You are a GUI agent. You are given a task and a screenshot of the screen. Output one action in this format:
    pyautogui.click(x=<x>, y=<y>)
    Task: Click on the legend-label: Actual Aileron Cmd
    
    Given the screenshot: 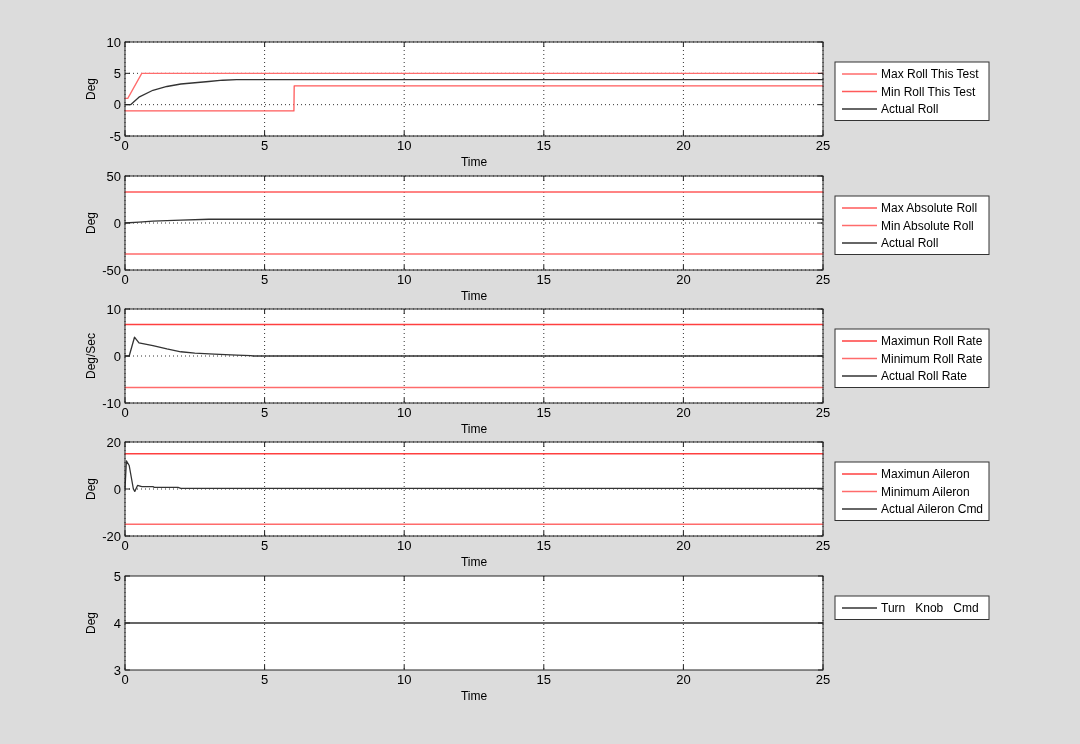 What is the action you would take?
    pyautogui.click(x=932, y=509)
    